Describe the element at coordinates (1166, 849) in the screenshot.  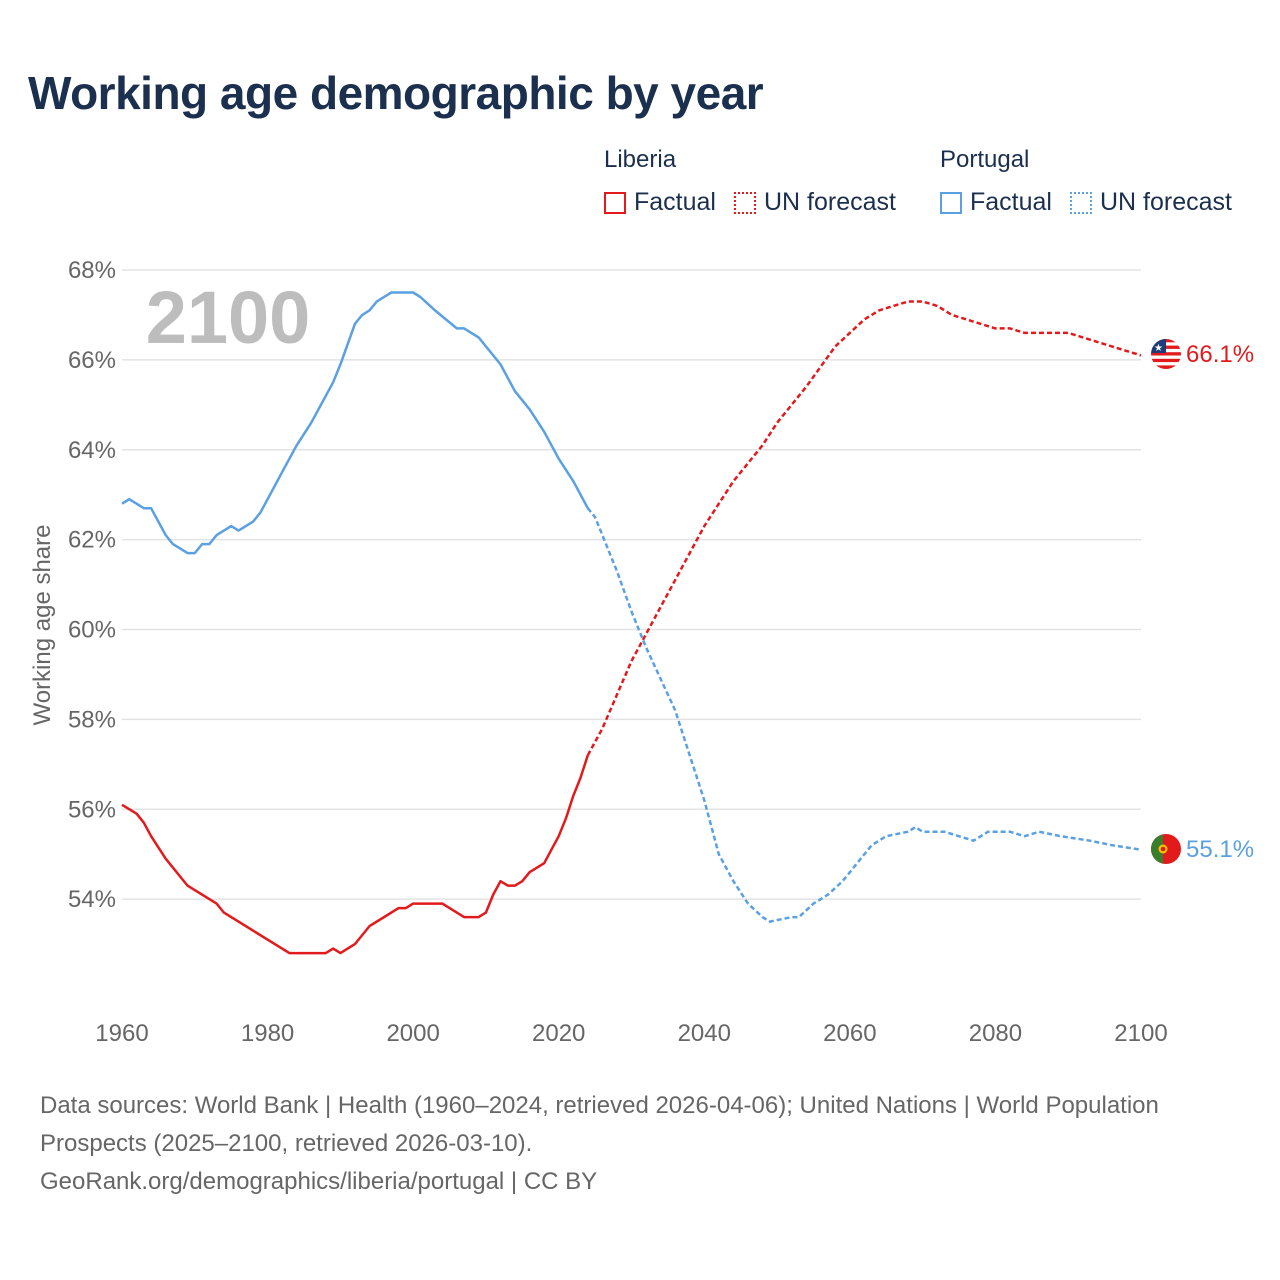
I see `portugal-flag-icon` at that location.